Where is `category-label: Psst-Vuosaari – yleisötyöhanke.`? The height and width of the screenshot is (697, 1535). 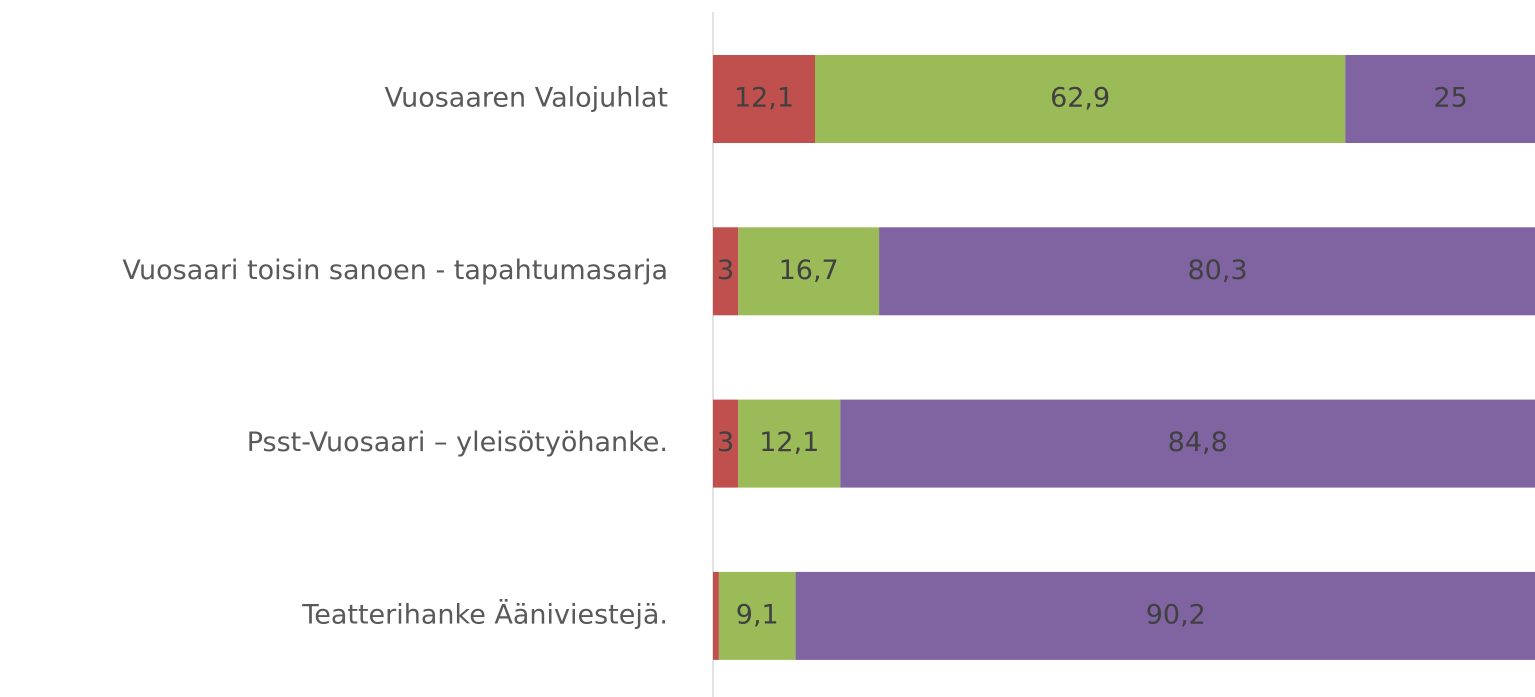
category-label: Psst-Vuosaari – yleisötyöhanke. is located at coordinates (457, 442).